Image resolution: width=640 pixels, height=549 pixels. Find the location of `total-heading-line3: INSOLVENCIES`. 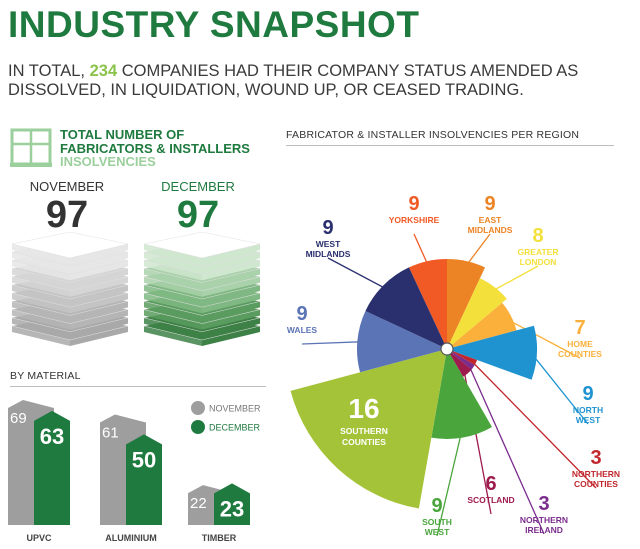

total-heading-line3: INSOLVENCIES is located at coordinates (108, 161).